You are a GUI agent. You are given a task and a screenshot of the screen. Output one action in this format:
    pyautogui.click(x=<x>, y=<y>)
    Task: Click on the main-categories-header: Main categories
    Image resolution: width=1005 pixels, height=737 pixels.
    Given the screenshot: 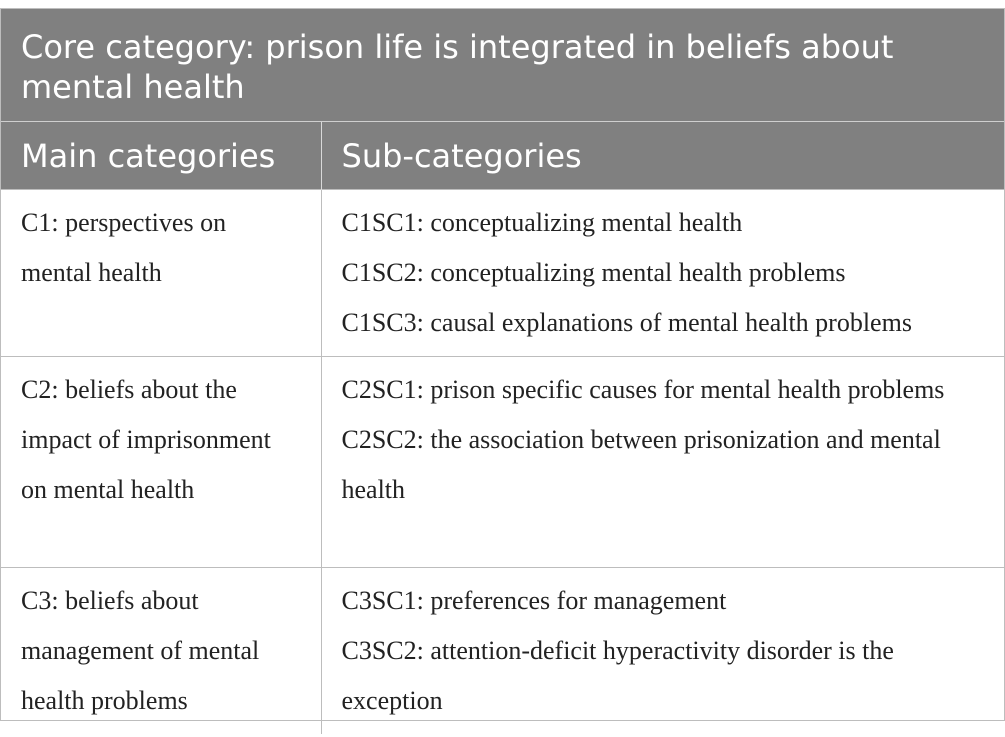 What is the action you would take?
    pyautogui.click(x=161, y=155)
    